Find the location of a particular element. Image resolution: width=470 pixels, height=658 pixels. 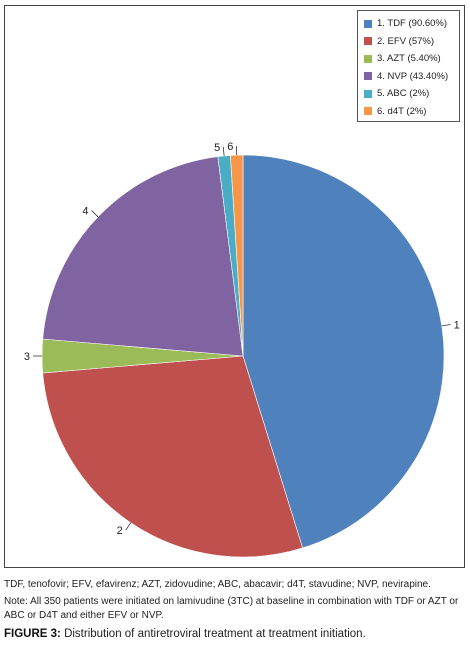

slice-label-3: 3 is located at coordinates (27, 357).